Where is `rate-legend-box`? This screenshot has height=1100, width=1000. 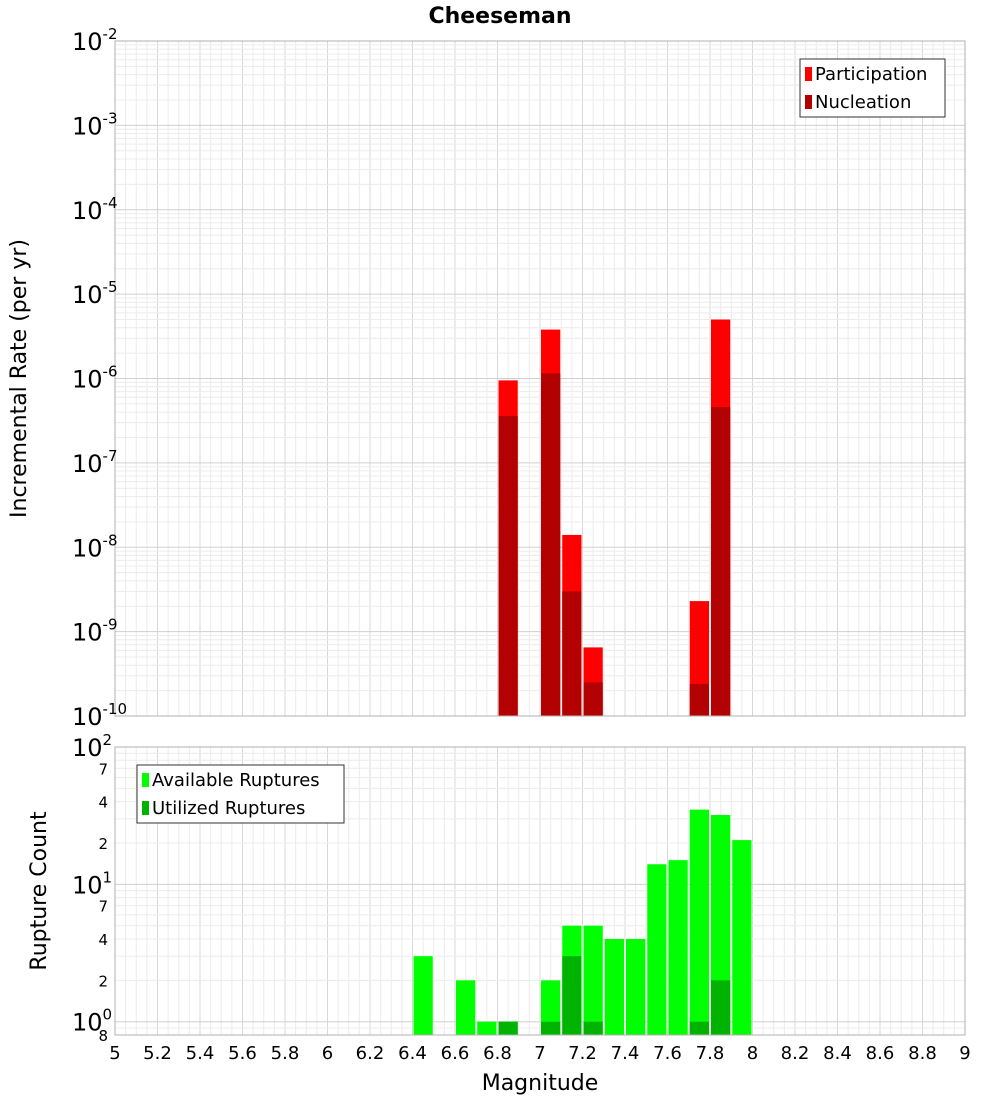 rate-legend-box is located at coordinates (872, 88).